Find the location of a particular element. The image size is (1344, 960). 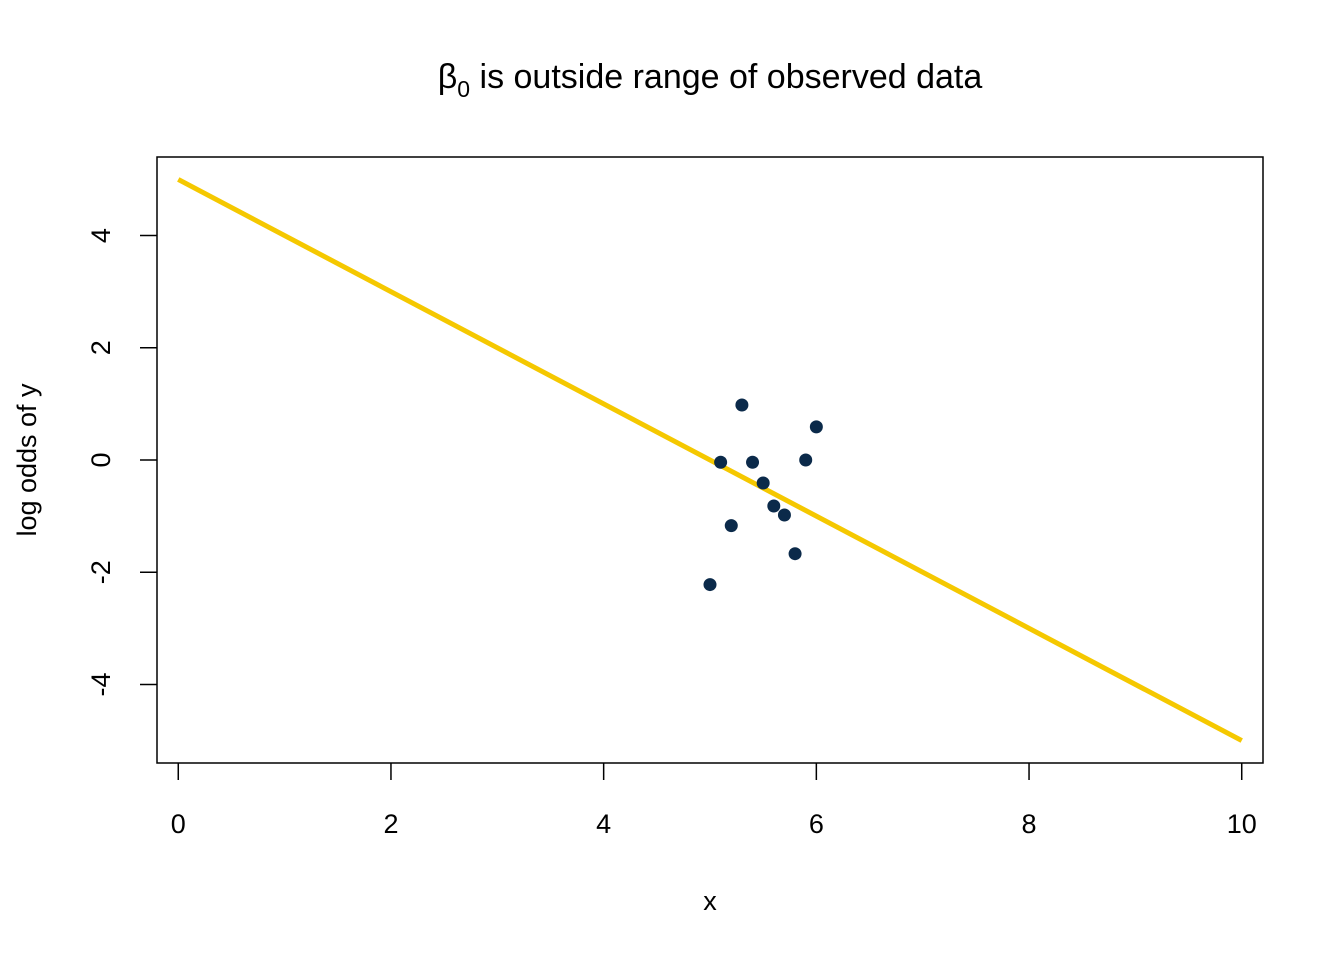

x-tick-label: 2 is located at coordinates (390, 824).